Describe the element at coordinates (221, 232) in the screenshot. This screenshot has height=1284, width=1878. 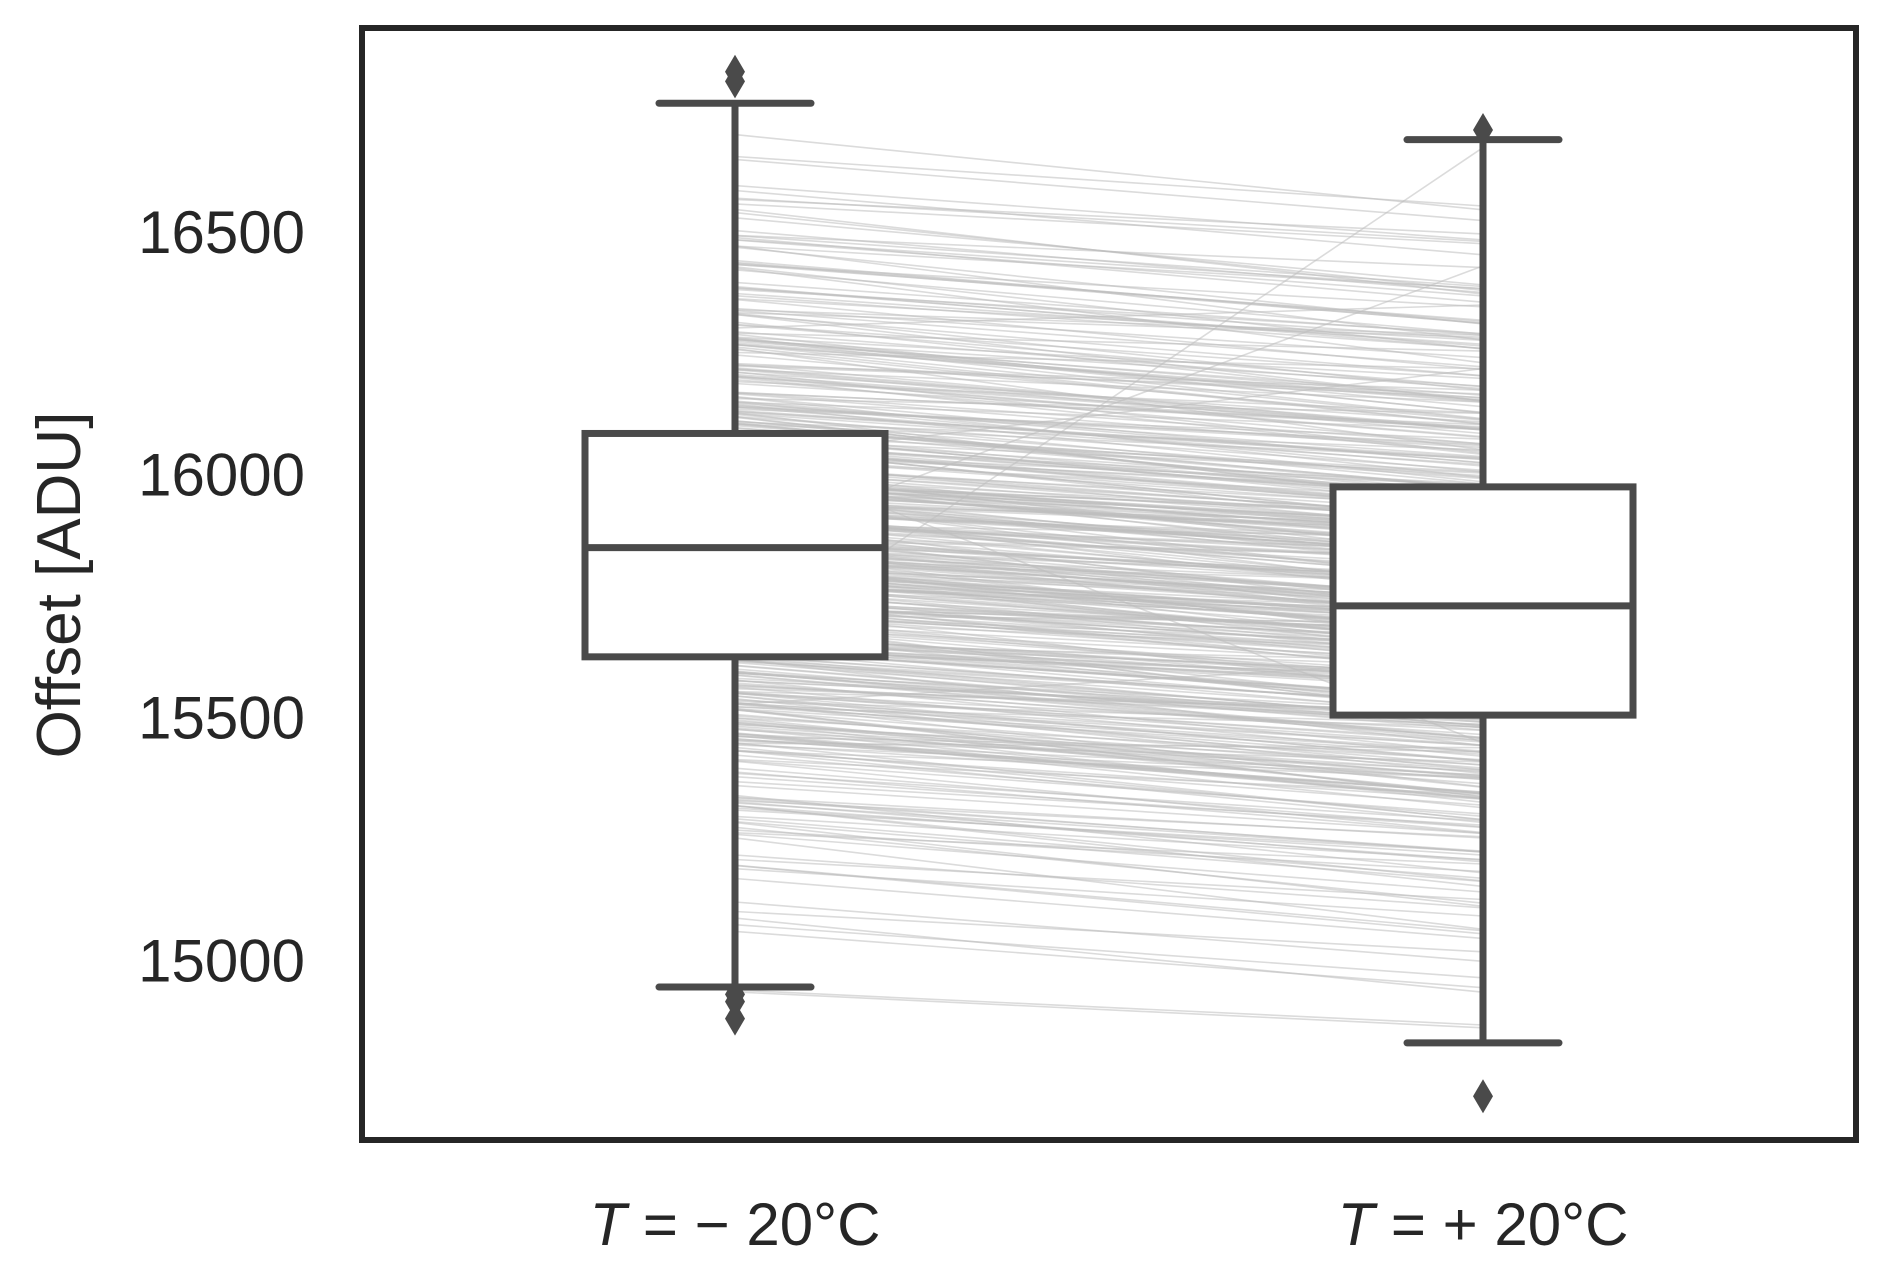
I see `y-tick-label: 16500` at that location.